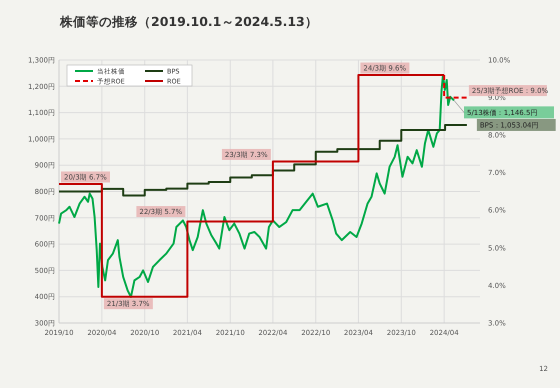 The width and height of the screenshot is (560, 388). Describe the element at coordinates (188, 21) in the screenshot. I see `chart-title: 株価等の推移（2019.10.1～2024.5.13）` at that location.